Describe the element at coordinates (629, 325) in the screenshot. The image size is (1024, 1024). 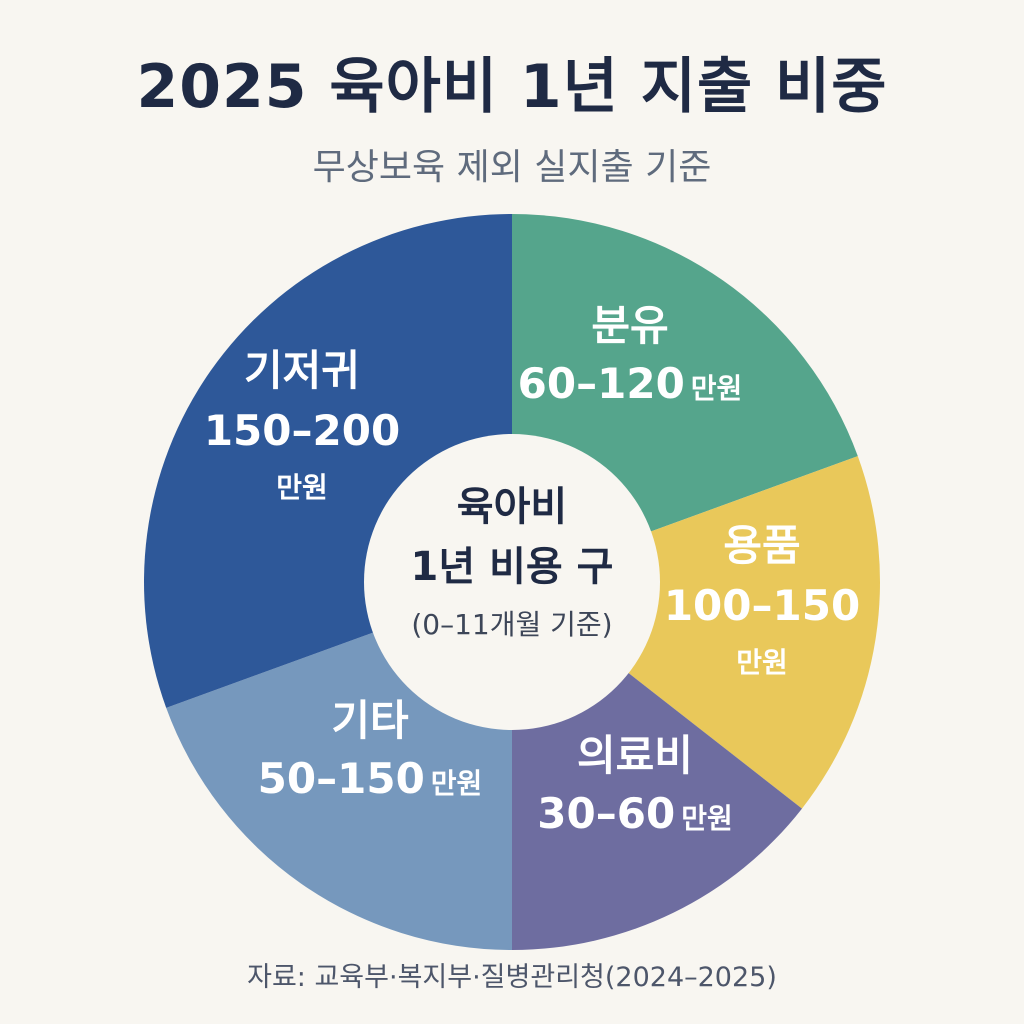
I see `slice-name-label: 분유` at that location.